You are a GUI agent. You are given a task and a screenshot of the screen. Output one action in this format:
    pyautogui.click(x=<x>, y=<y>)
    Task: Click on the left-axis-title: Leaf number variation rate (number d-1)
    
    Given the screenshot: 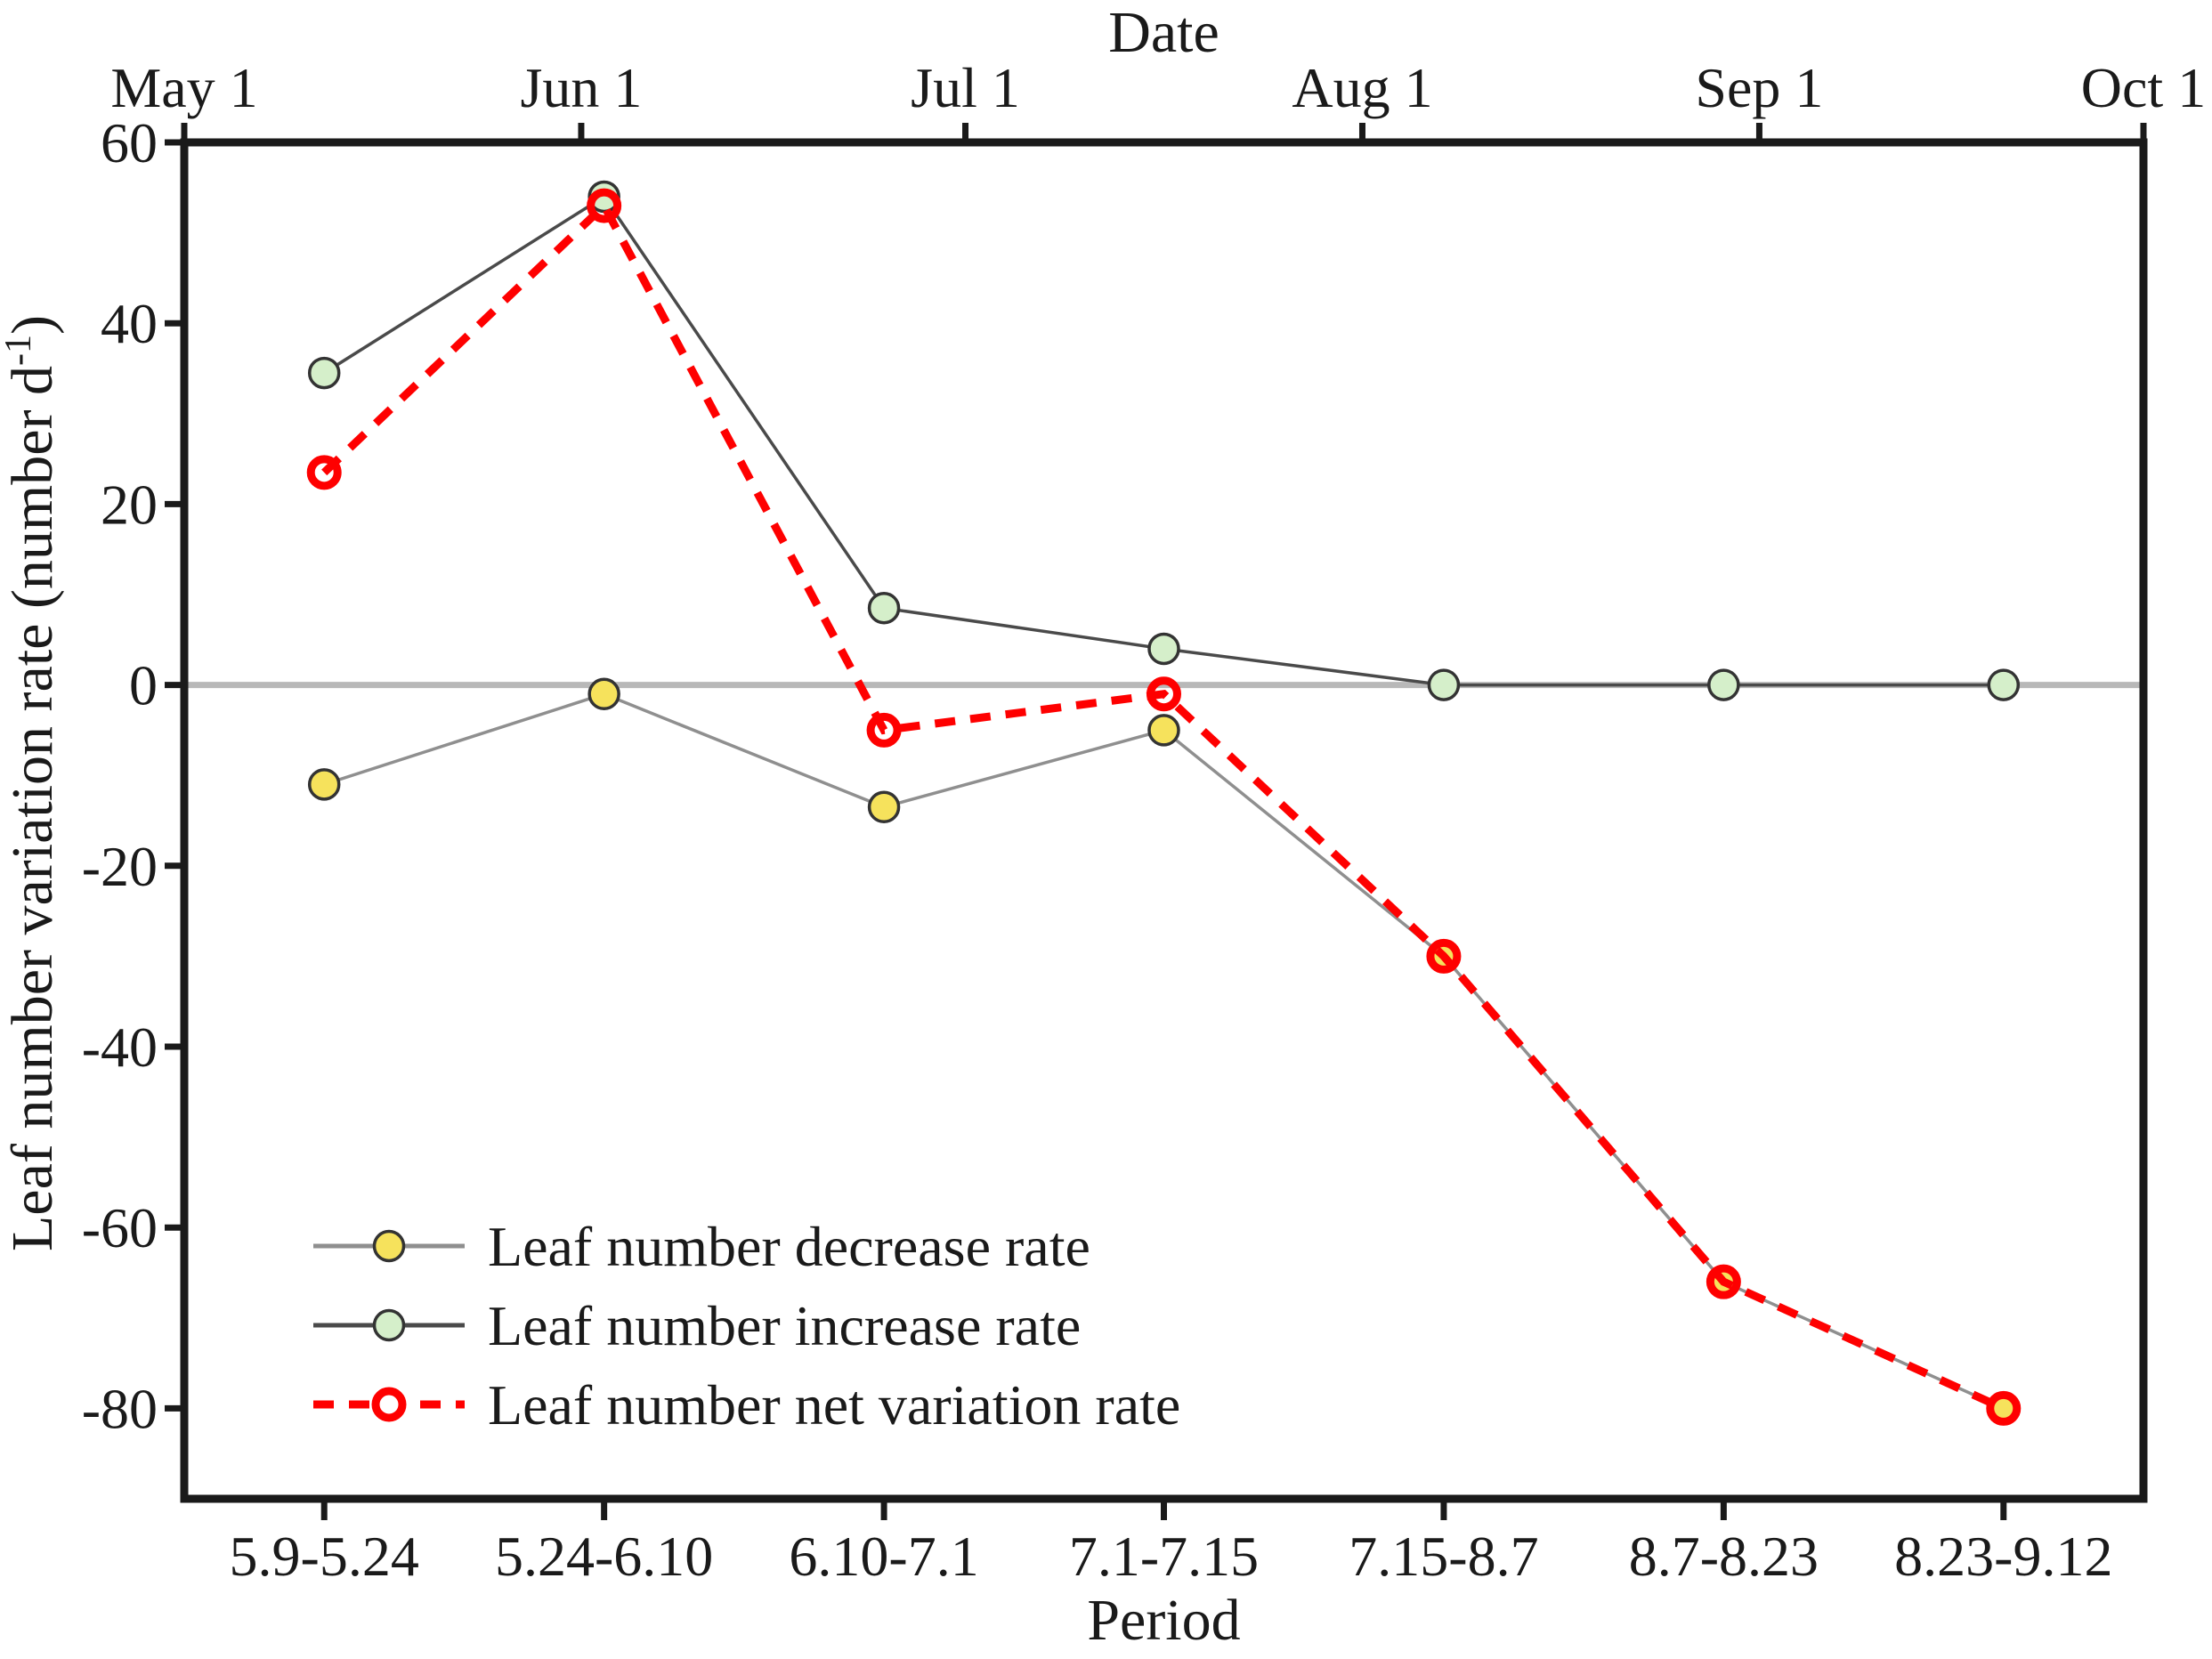 What is the action you would take?
    pyautogui.click(x=32, y=783)
    